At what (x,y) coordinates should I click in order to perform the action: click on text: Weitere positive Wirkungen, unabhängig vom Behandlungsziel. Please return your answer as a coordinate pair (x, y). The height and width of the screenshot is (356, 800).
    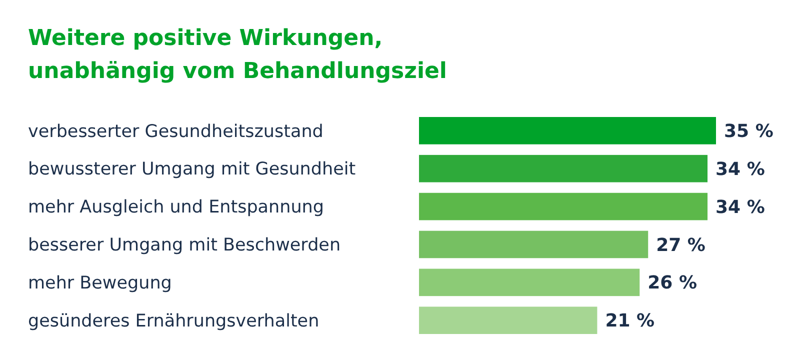
    Looking at the image, I should click on (237, 55).